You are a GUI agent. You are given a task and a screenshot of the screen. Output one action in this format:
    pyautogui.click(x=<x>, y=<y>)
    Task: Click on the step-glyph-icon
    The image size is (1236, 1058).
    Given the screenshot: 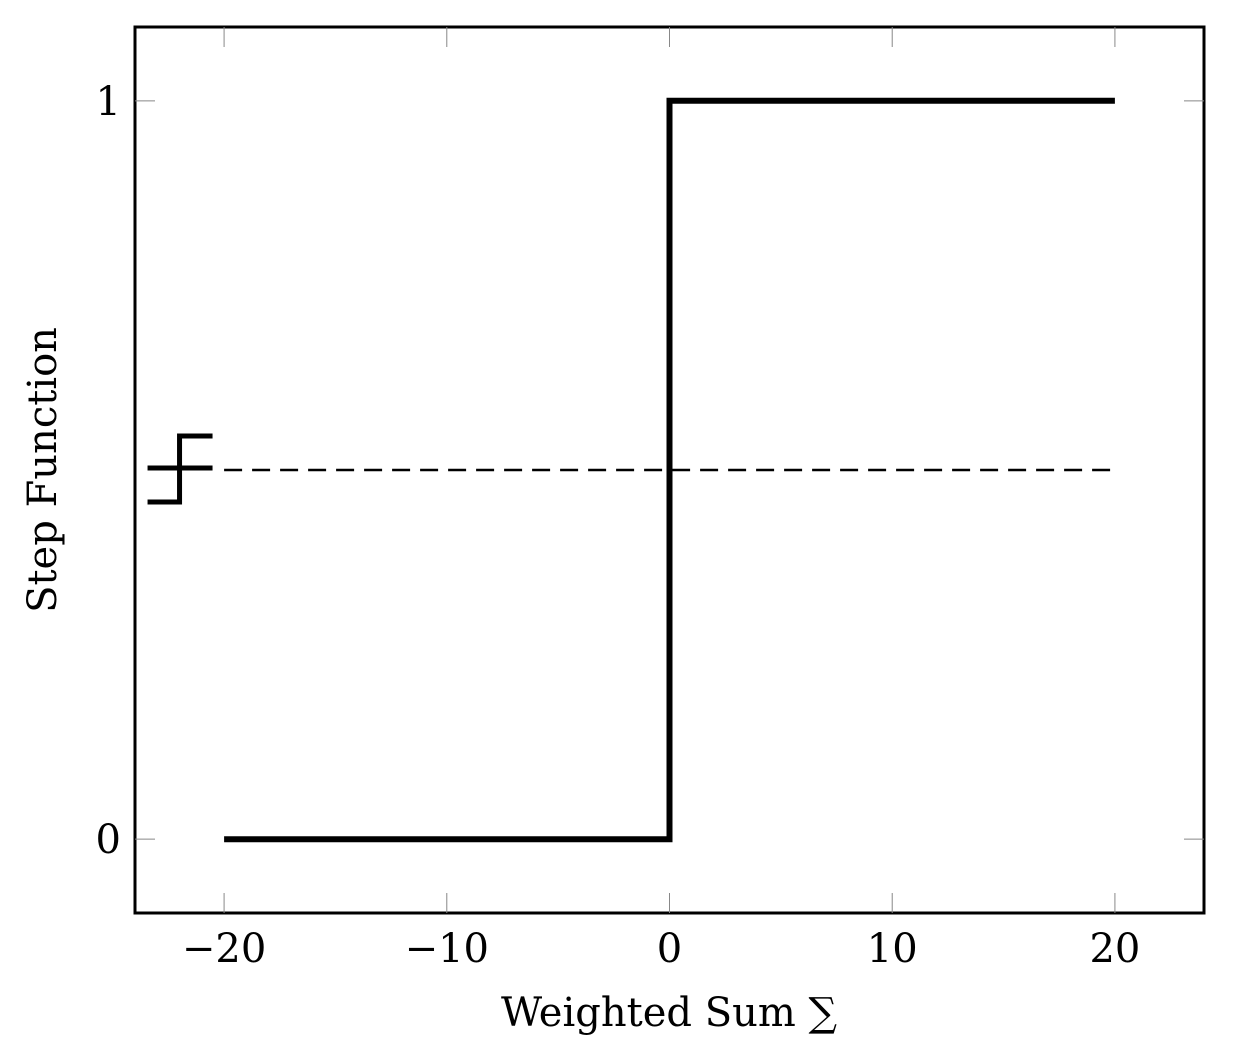 What is the action you would take?
    pyautogui.click(x=180, y=469)
    